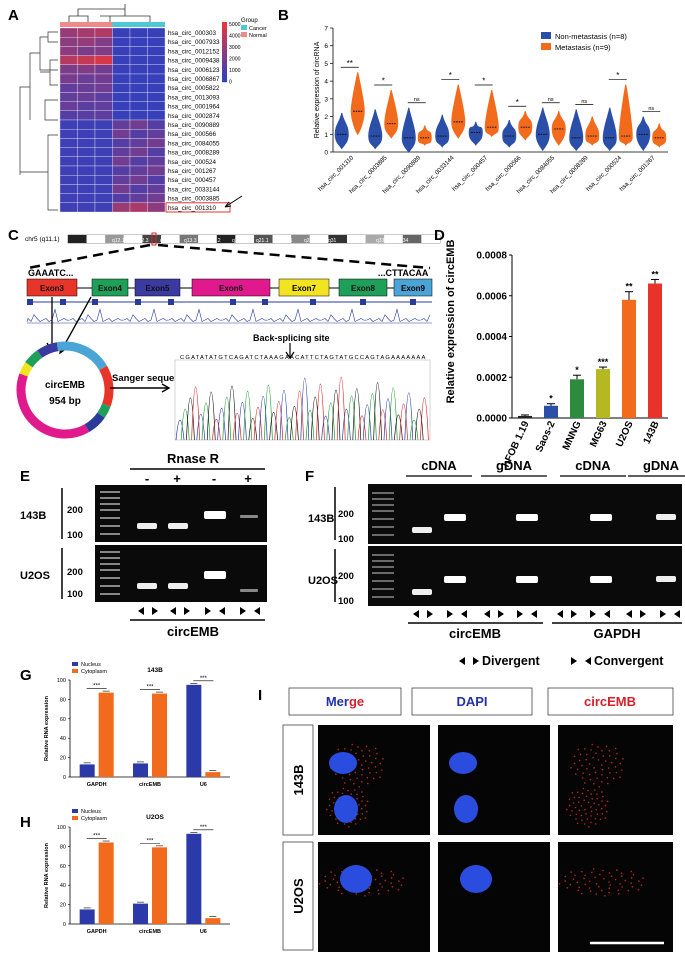 This screenshot has width=685, height=957. Describe the element at coordinates (25, 476) in the screenshot. I see `panel-label-e: E` at that location.